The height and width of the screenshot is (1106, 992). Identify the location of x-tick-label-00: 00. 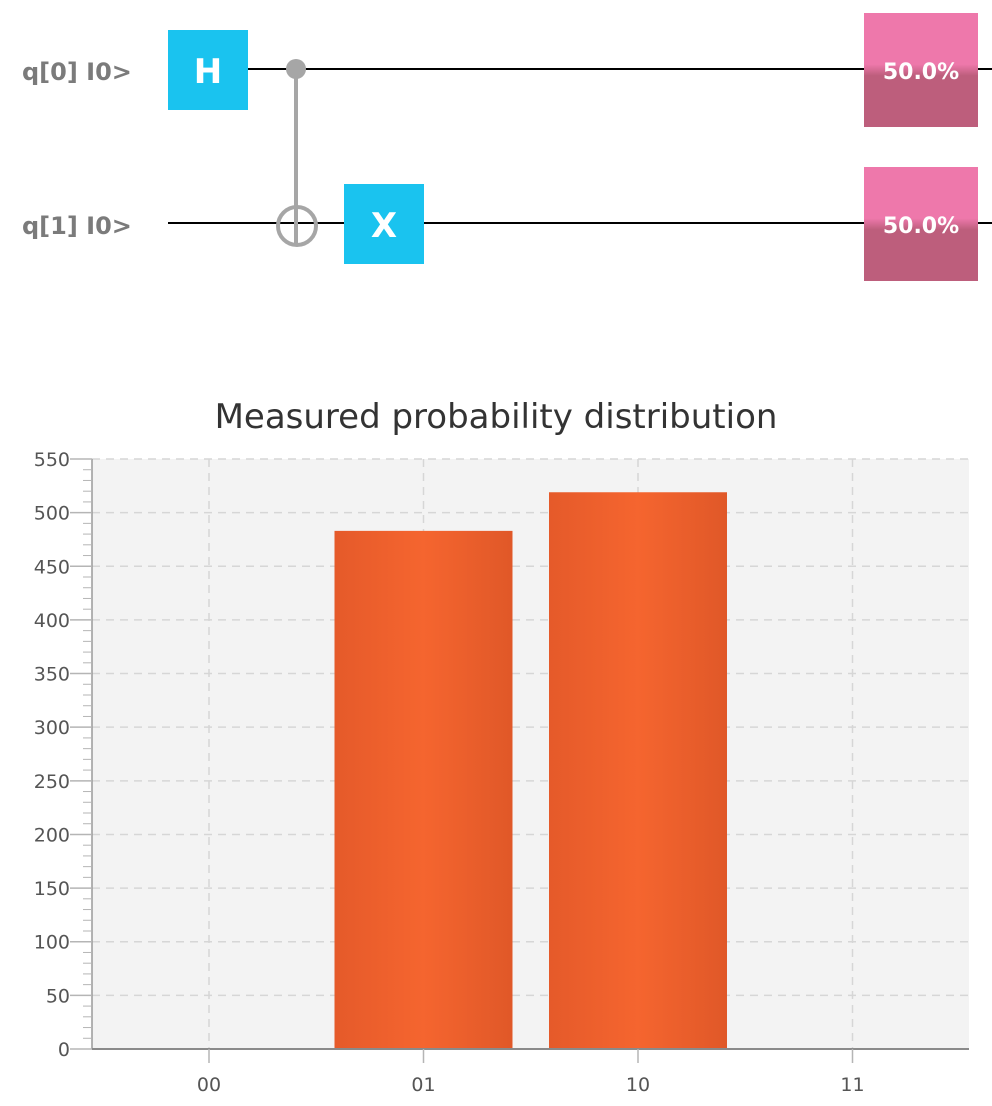
(209, 1085).